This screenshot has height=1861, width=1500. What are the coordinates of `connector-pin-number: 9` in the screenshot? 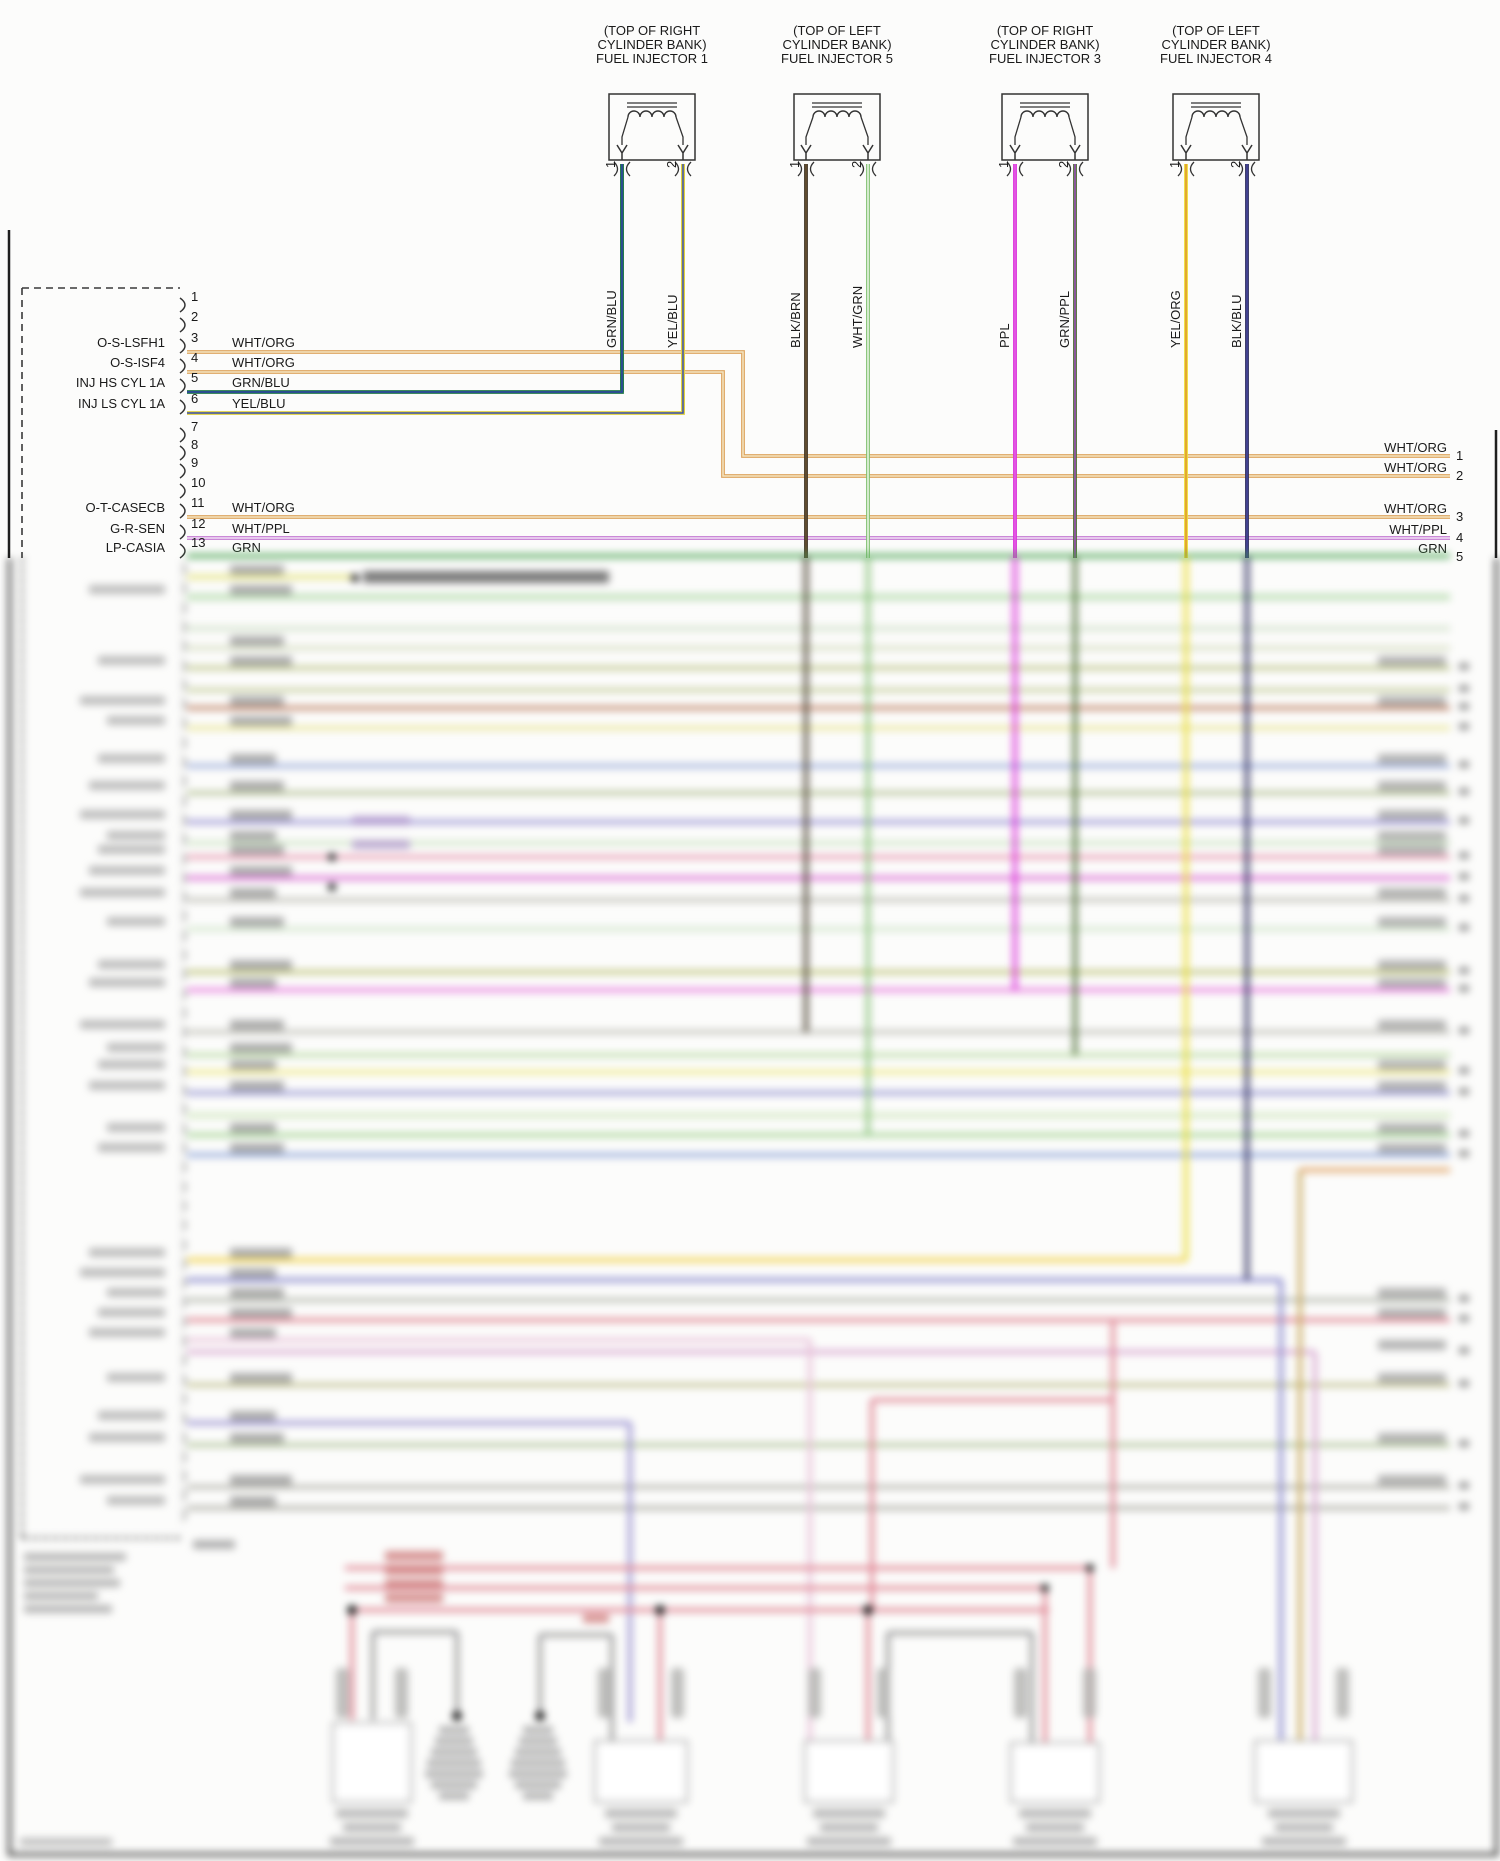 It's located at (195, 462).